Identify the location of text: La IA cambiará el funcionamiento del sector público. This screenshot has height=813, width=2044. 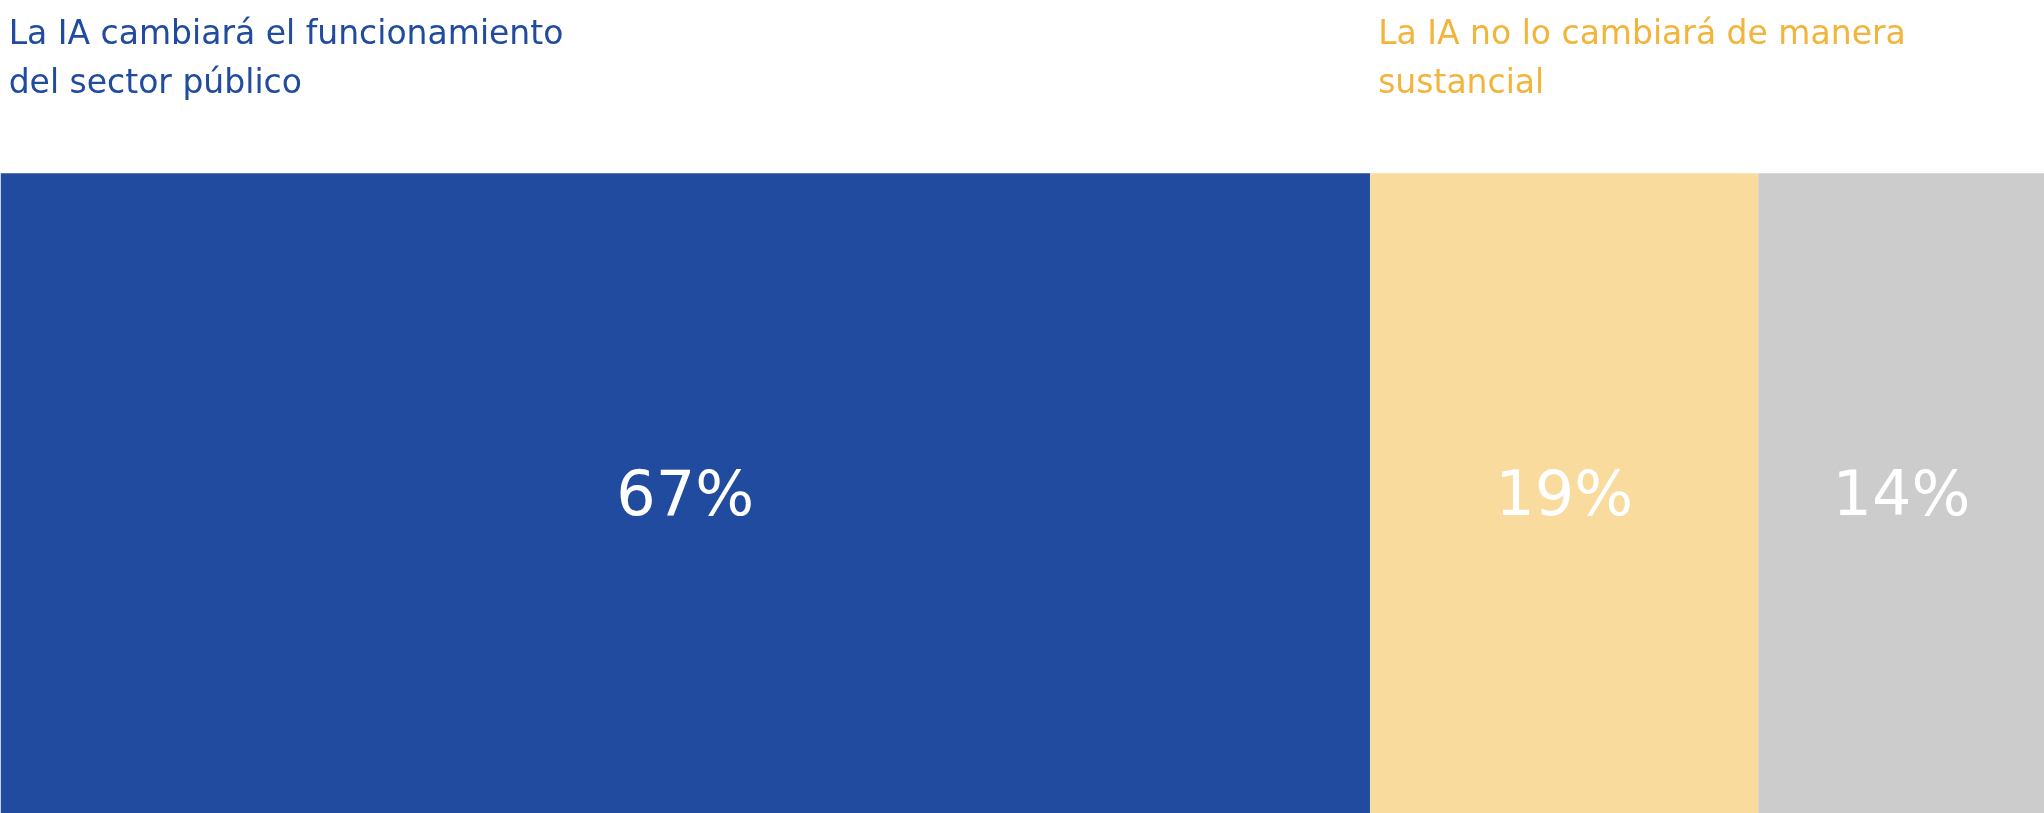
(286, 57).